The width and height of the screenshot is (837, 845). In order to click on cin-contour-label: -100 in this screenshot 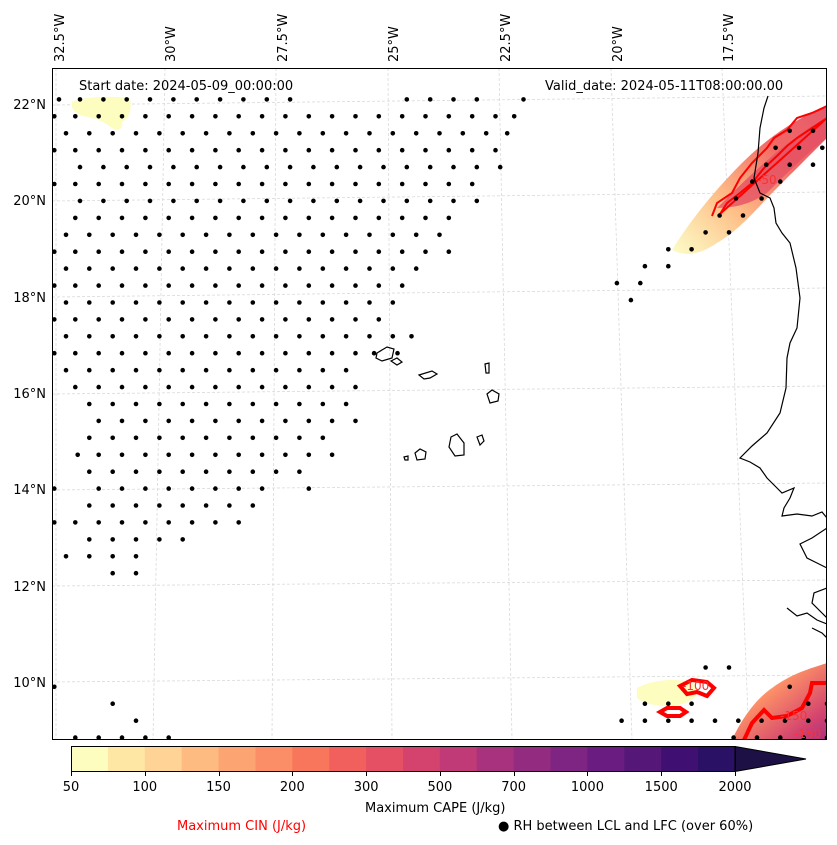, I will do `click(695, 686)`.